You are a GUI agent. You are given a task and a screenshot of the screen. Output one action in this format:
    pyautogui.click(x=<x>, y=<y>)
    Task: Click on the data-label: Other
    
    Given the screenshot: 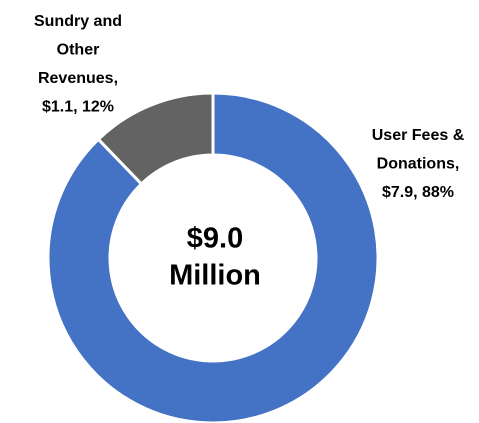 What is the action you would take?
    pyautogui.click(x=78, y=50)
    